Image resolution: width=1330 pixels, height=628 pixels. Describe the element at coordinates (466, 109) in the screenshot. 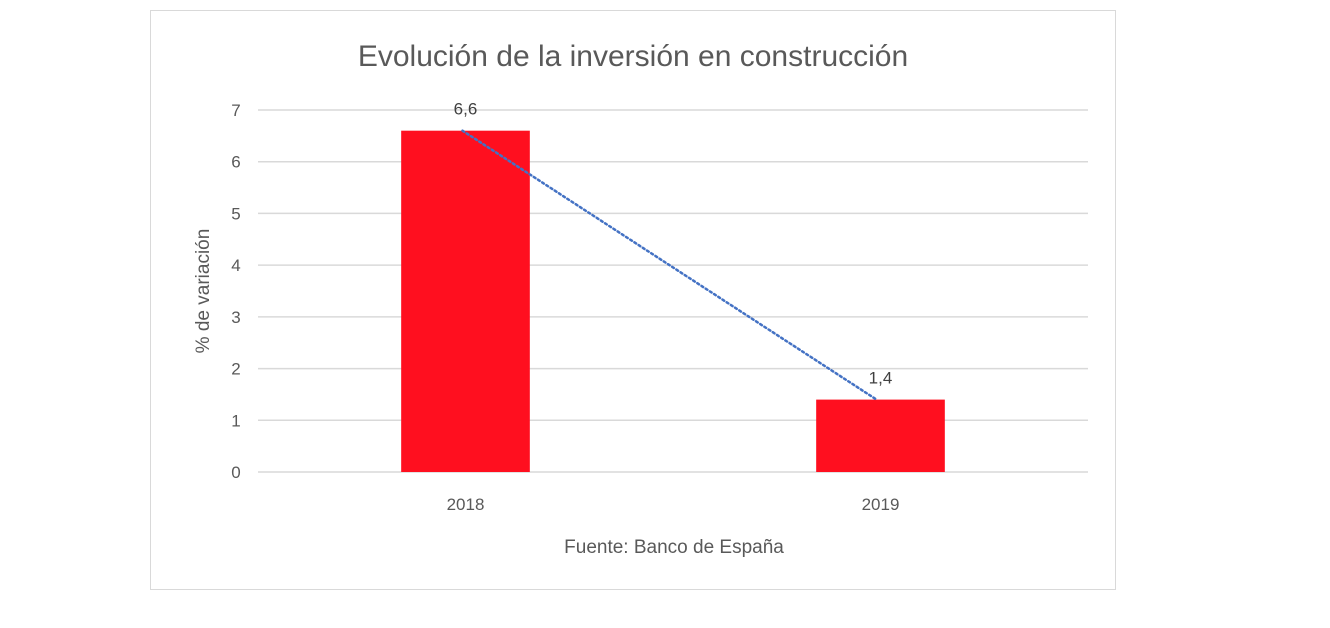

I see `data-label-2018: 6,6` at that location.